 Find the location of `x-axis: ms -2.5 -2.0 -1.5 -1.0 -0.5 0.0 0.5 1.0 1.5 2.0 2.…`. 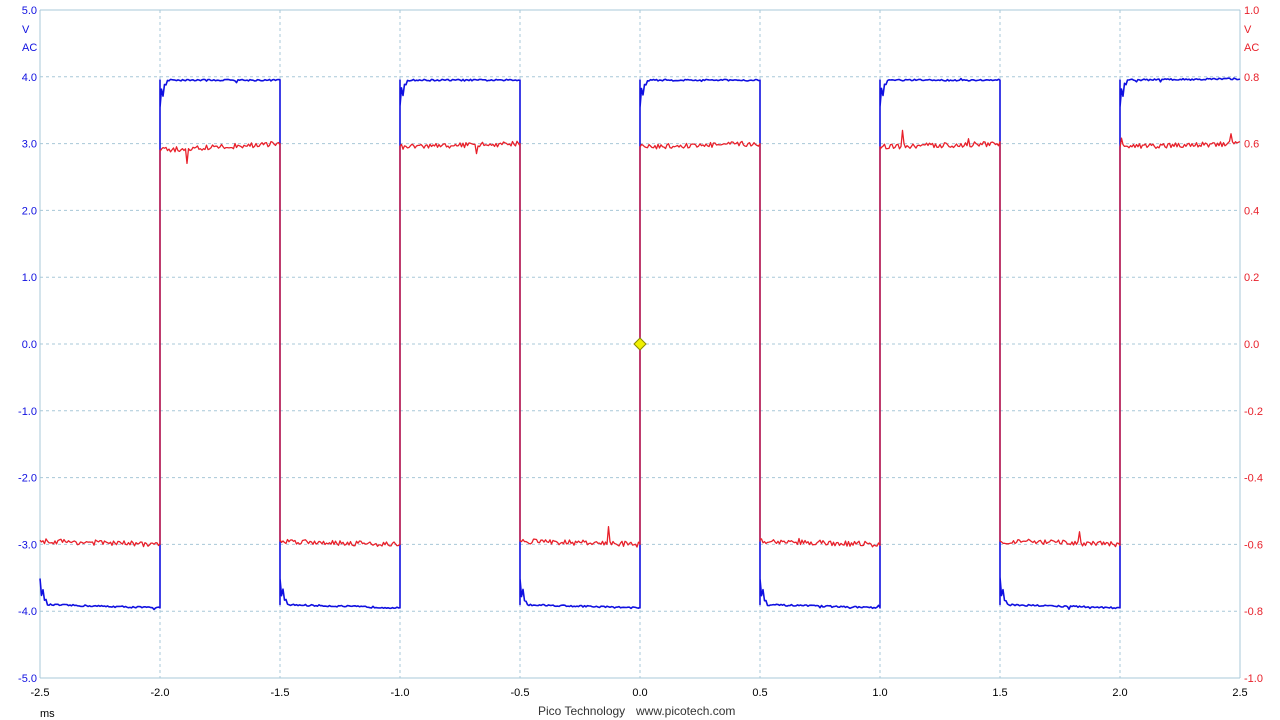

x-axis: ms -2.5 -2.0 -1.5 -1.0 -0.5 0.0 0.5 1.0 1.5 2.0 2.… is located at coordinates (639, 703).